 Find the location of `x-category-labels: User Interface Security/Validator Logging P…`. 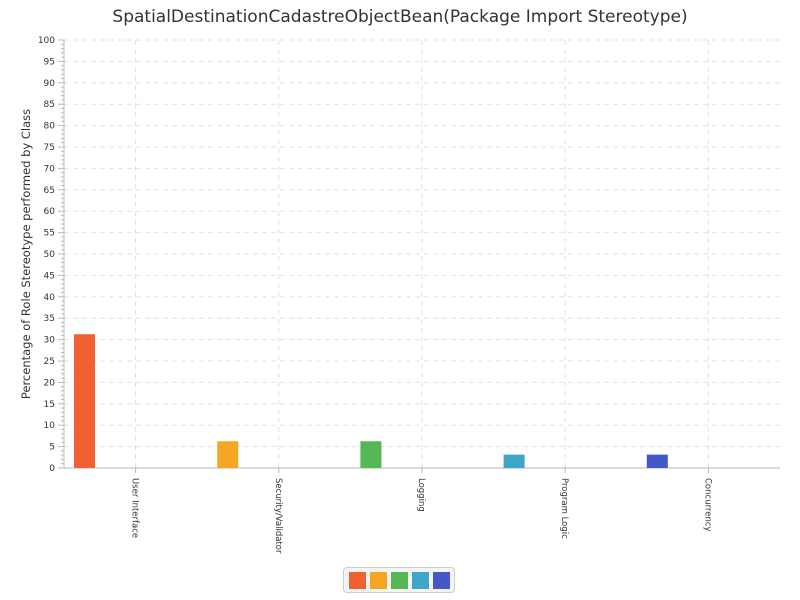

x-category-labels: User Interface Security/Validator Logging P… is located at coordinates (421, 516).